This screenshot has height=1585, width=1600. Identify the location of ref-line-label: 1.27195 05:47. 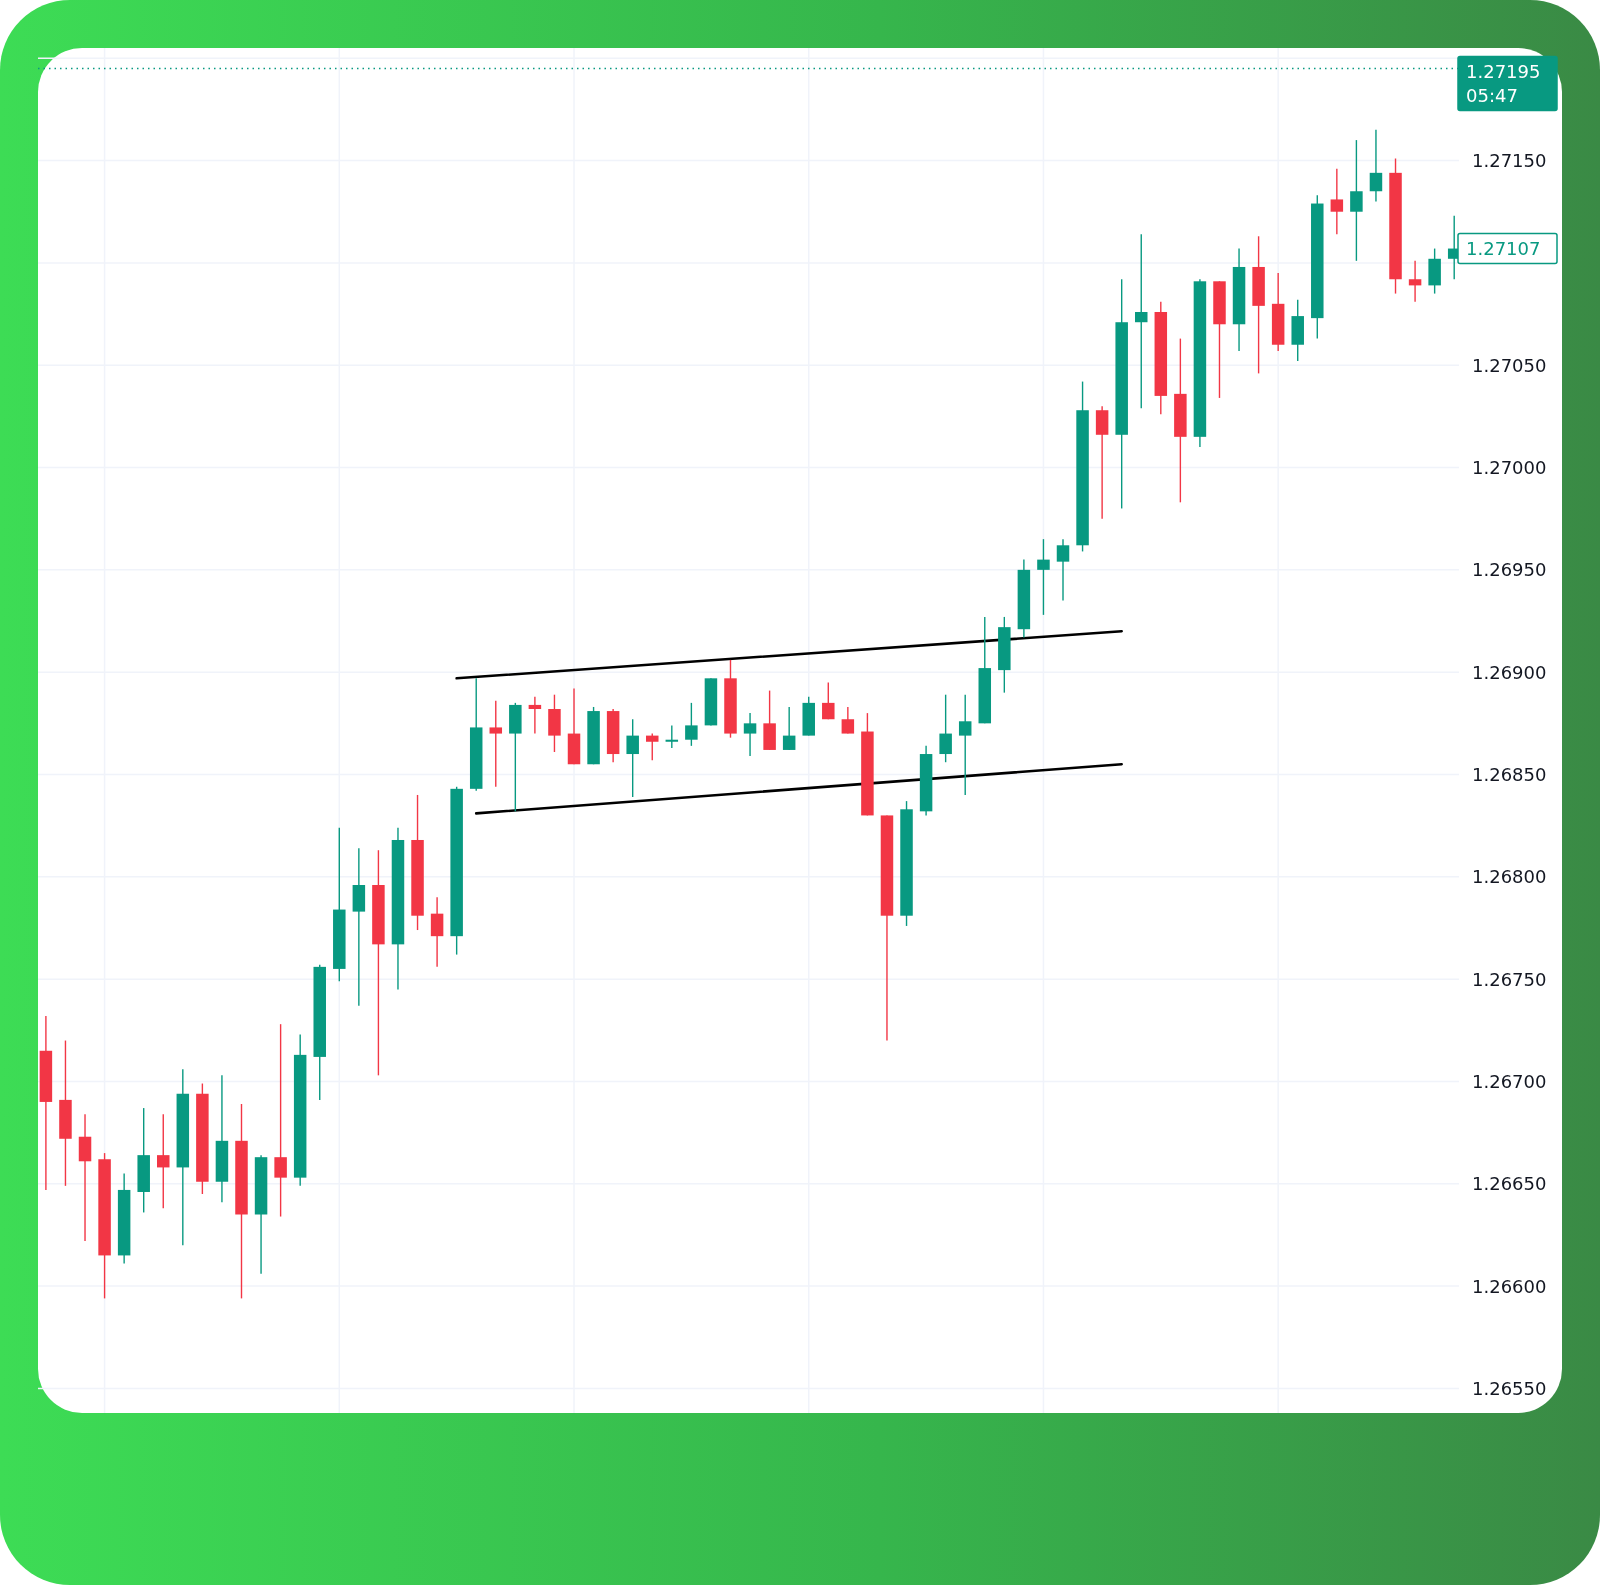
(1503, 83).